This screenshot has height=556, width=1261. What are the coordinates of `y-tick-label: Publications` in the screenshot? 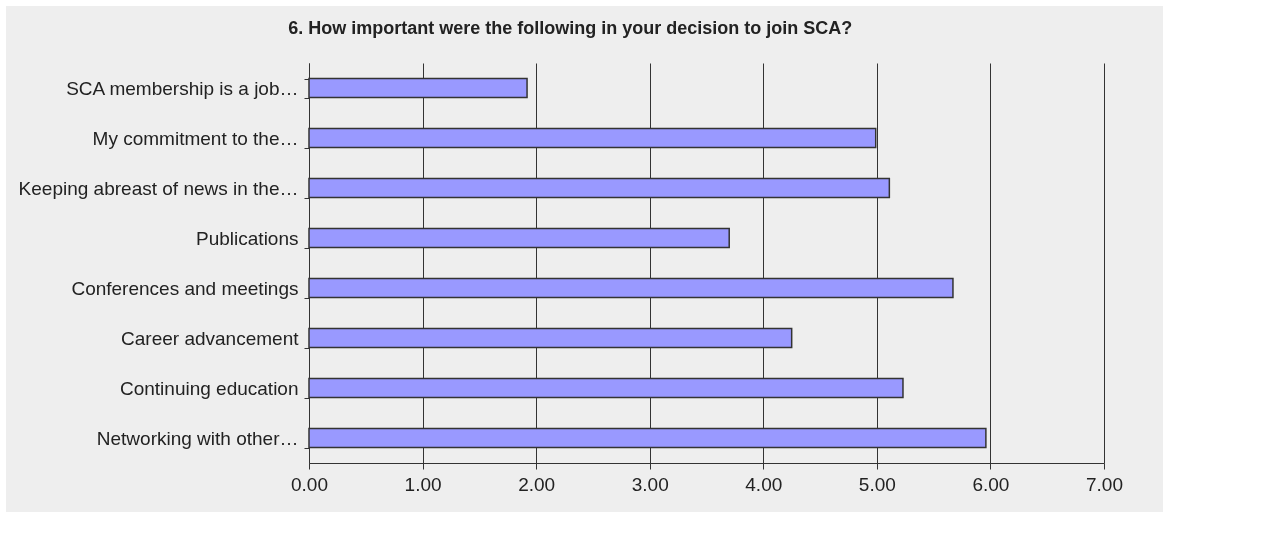 It's located at (247, 238).